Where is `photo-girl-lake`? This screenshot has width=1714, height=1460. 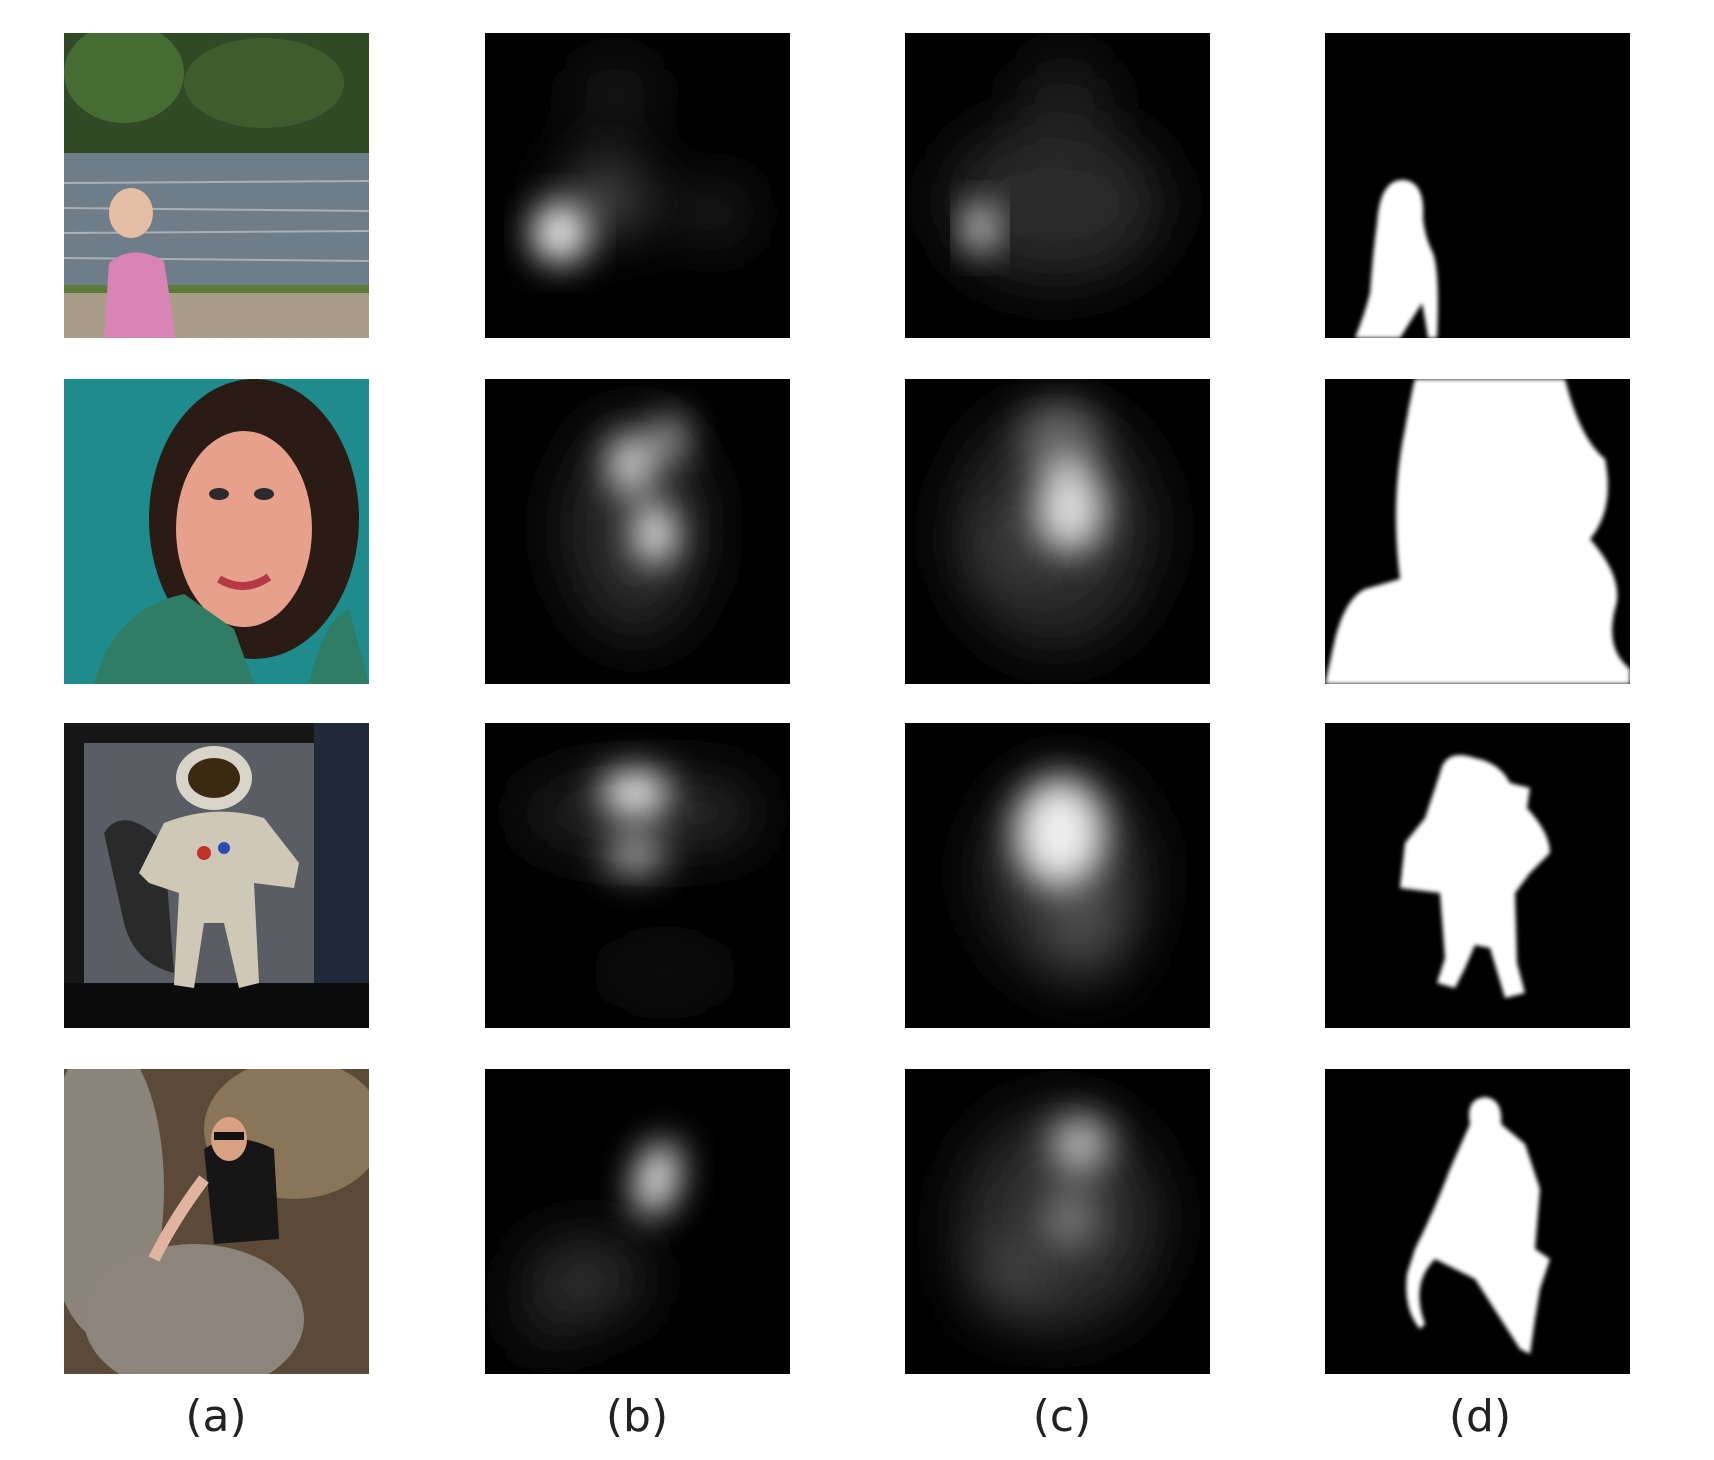
photo-girl-lake is located at coordinates (216, 185).